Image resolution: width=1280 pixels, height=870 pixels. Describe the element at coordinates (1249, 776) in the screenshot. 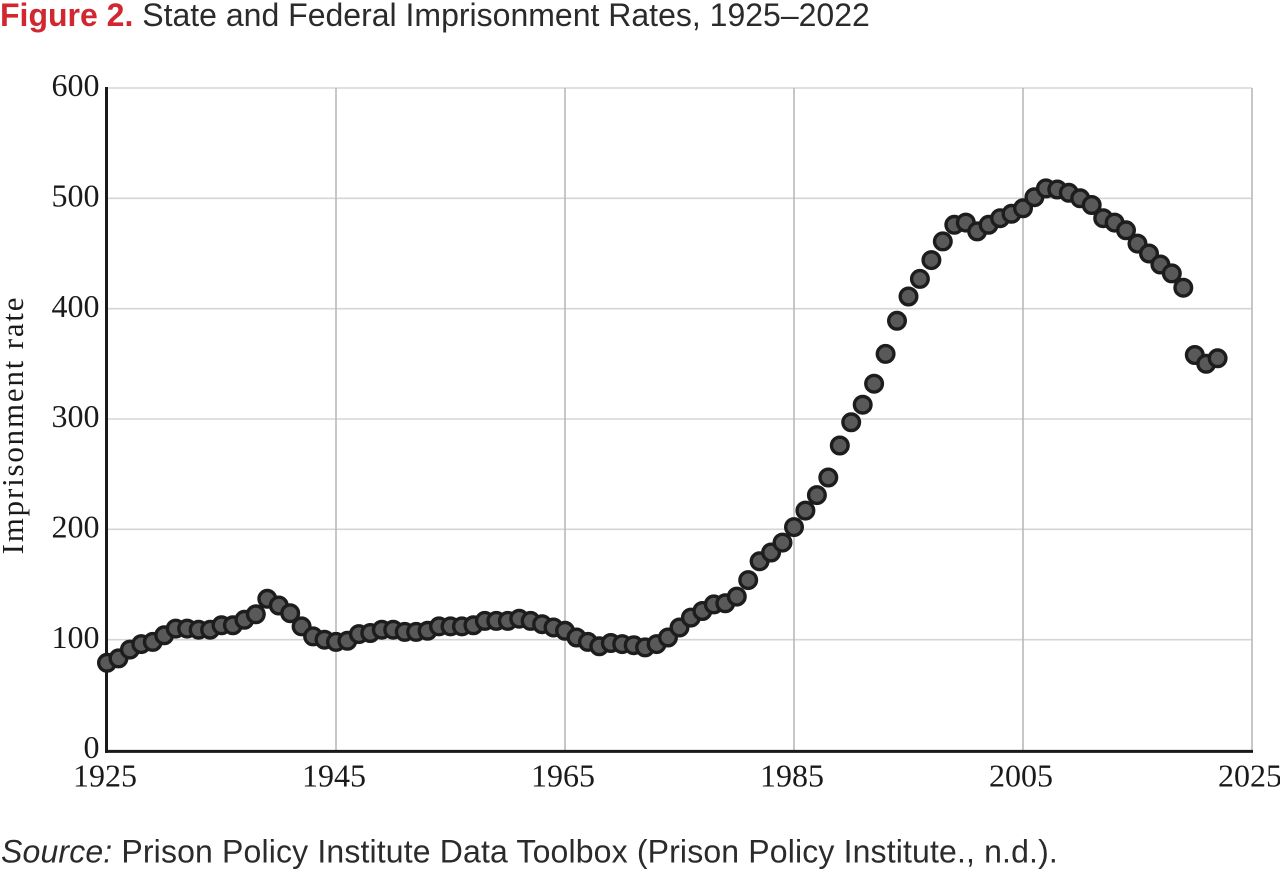

I see `svg-text: 2025` at that location.